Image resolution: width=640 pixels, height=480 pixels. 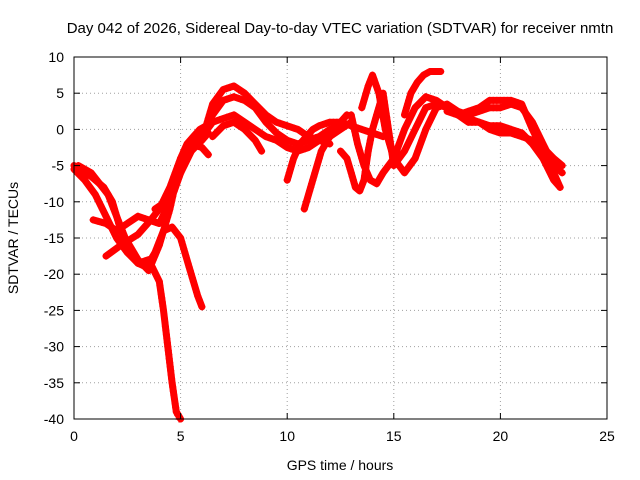 What do you see at coordinates (501, 436) in the screenshot?
I see `x-tick-label: 20` at bounding box center [501, 436].